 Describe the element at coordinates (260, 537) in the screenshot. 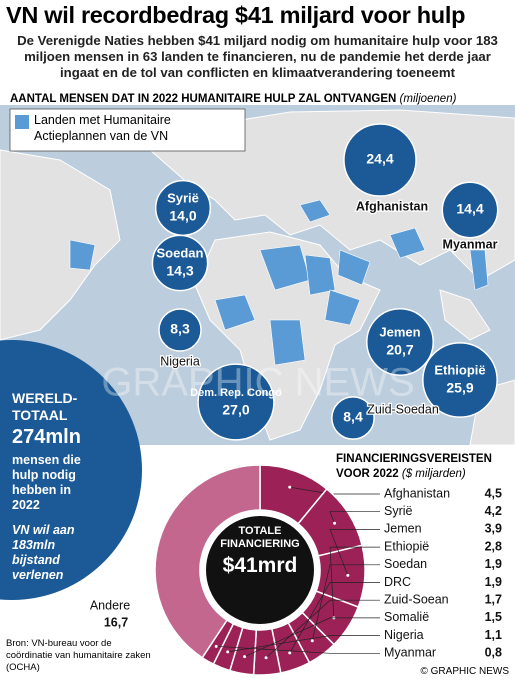

I see `center-label: TOTALE FINANCIERING` at that location.